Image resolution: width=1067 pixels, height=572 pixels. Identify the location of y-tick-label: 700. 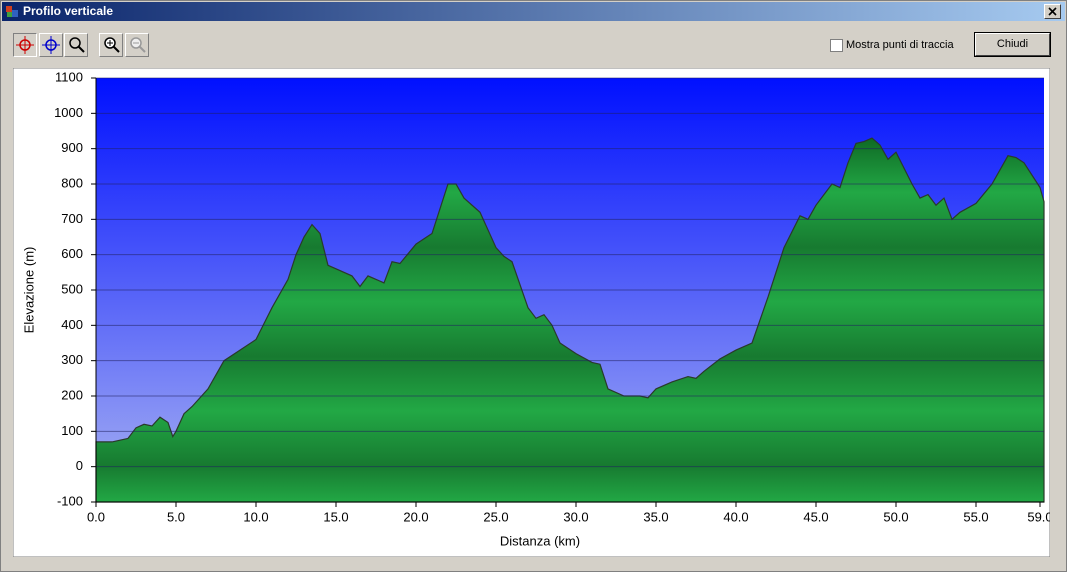
(72, 218).